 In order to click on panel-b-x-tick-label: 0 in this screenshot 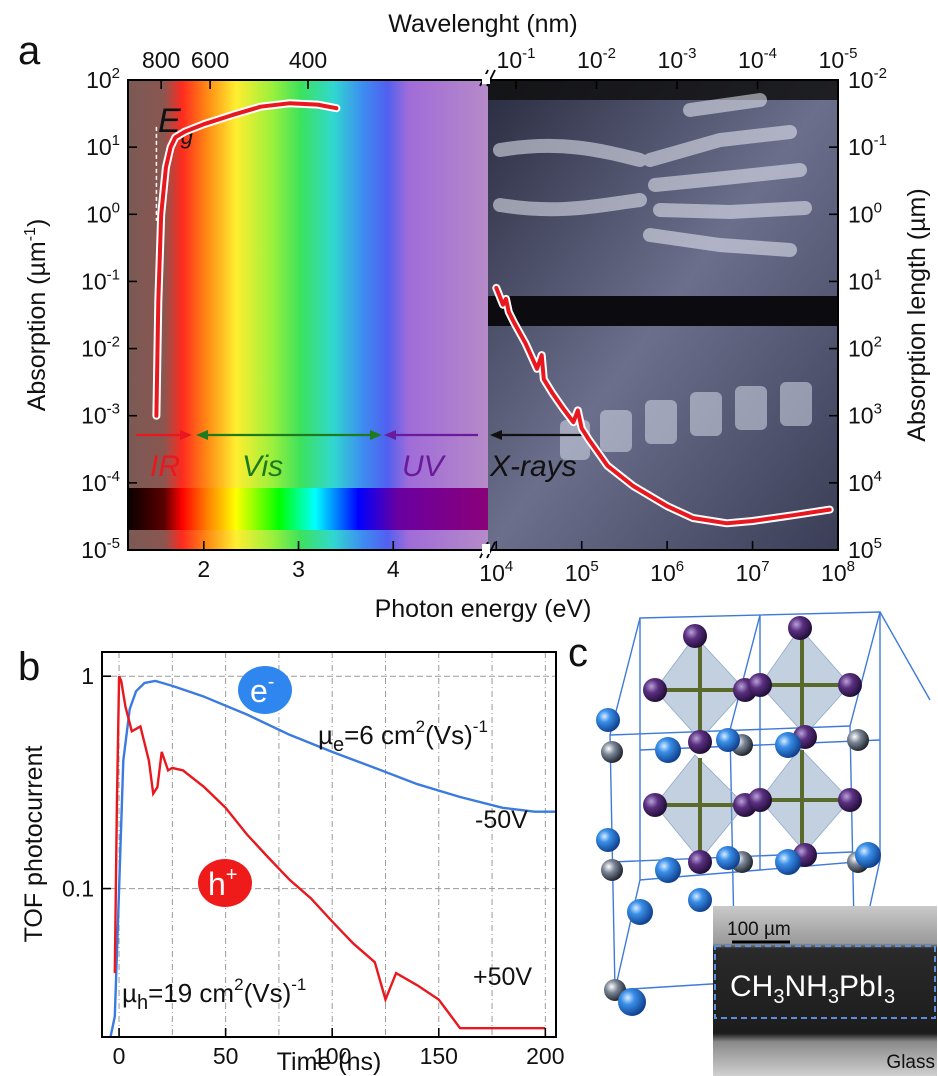, I will do `click(119, 1056)`.